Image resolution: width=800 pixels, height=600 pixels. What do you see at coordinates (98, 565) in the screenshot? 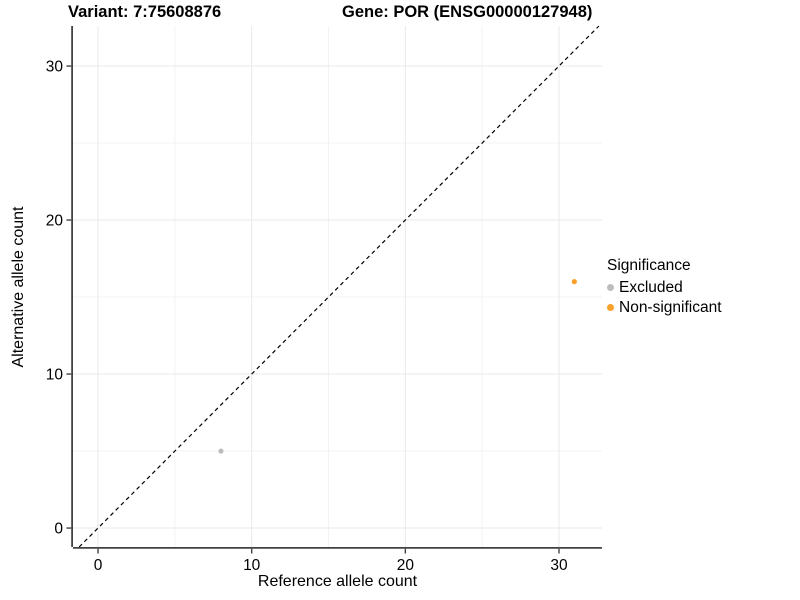
I see `x-tick-label: 0` at bounding box center [98, 565].